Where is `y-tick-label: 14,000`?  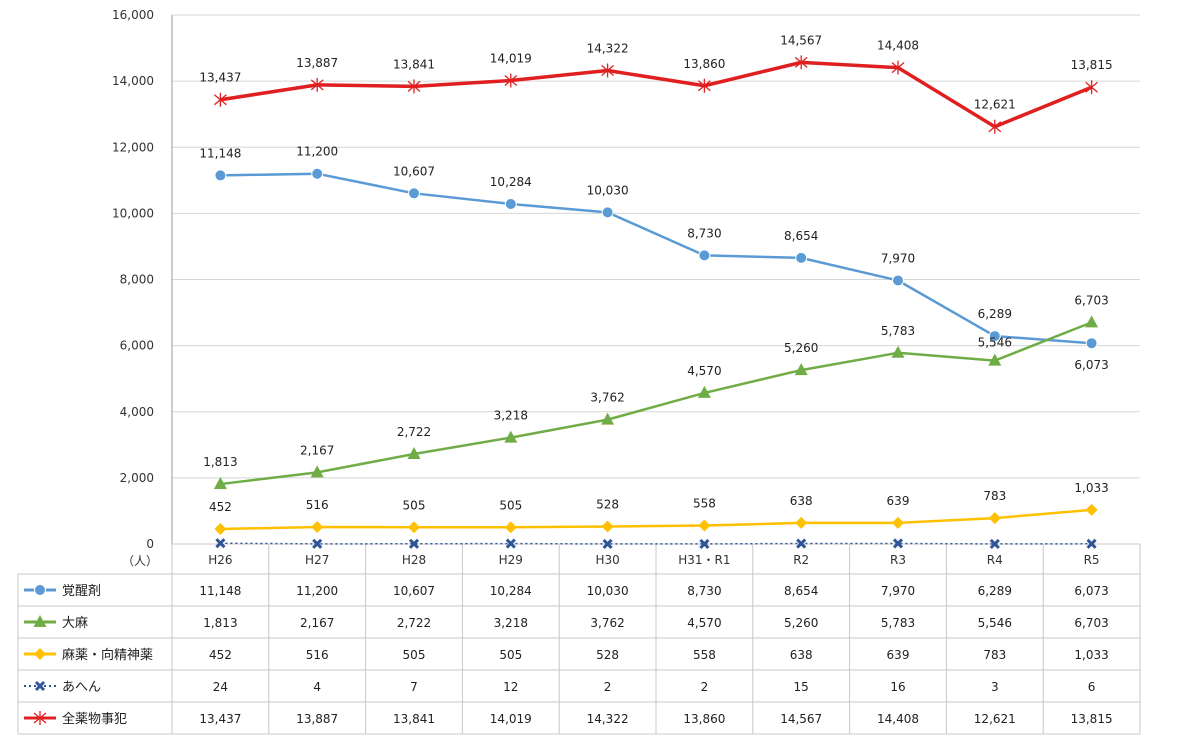
y-tick-label: 14,000 is located at coordinates (133, 81).